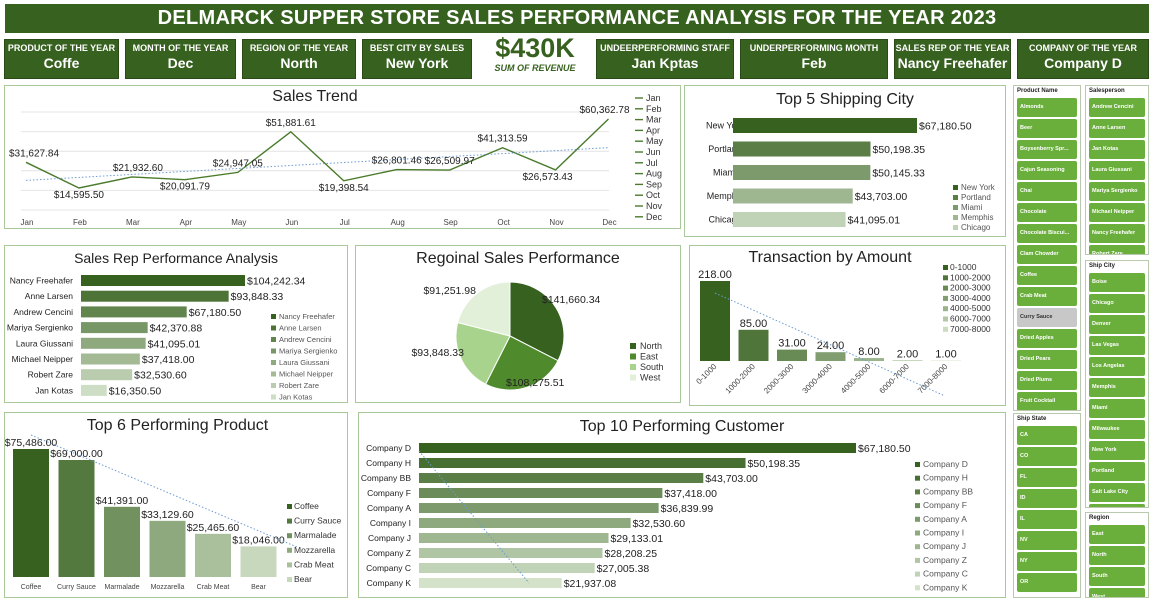 This screenshot has height=605, width=1154. What do you see at coordinates (1047, 107) in the screenshot?
I see `slicer-item: Almonds` at bounding box center [1047, 107].